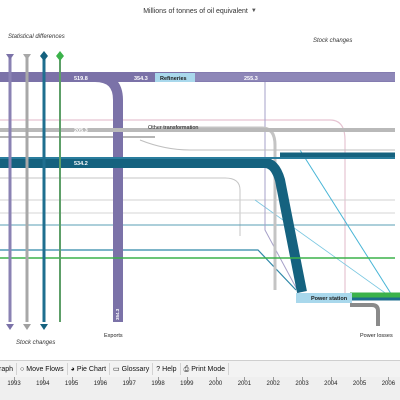 The height and width of the screenshot is (400, 400). Describe the element at coordinates (108, 197) in the screenshot. I see `flow-purple-exports` at that location.